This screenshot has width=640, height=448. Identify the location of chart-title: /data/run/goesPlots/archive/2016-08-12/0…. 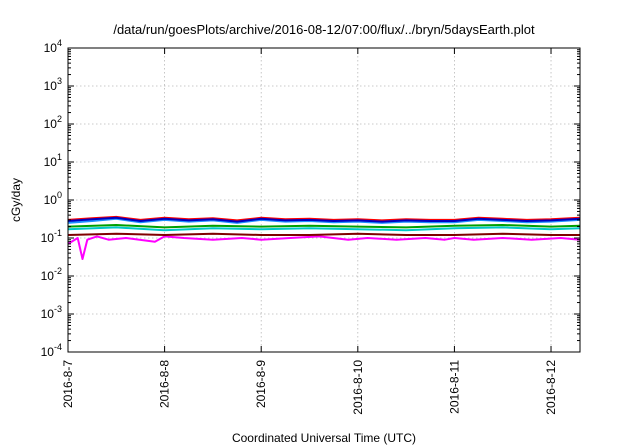
(324, 29).